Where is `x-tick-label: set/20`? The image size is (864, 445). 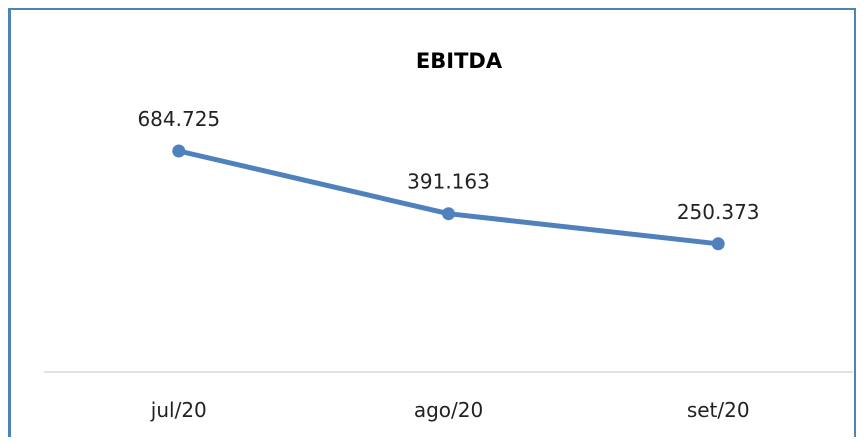 x-tick-label: set/20 is located at coordinates (718, 410).